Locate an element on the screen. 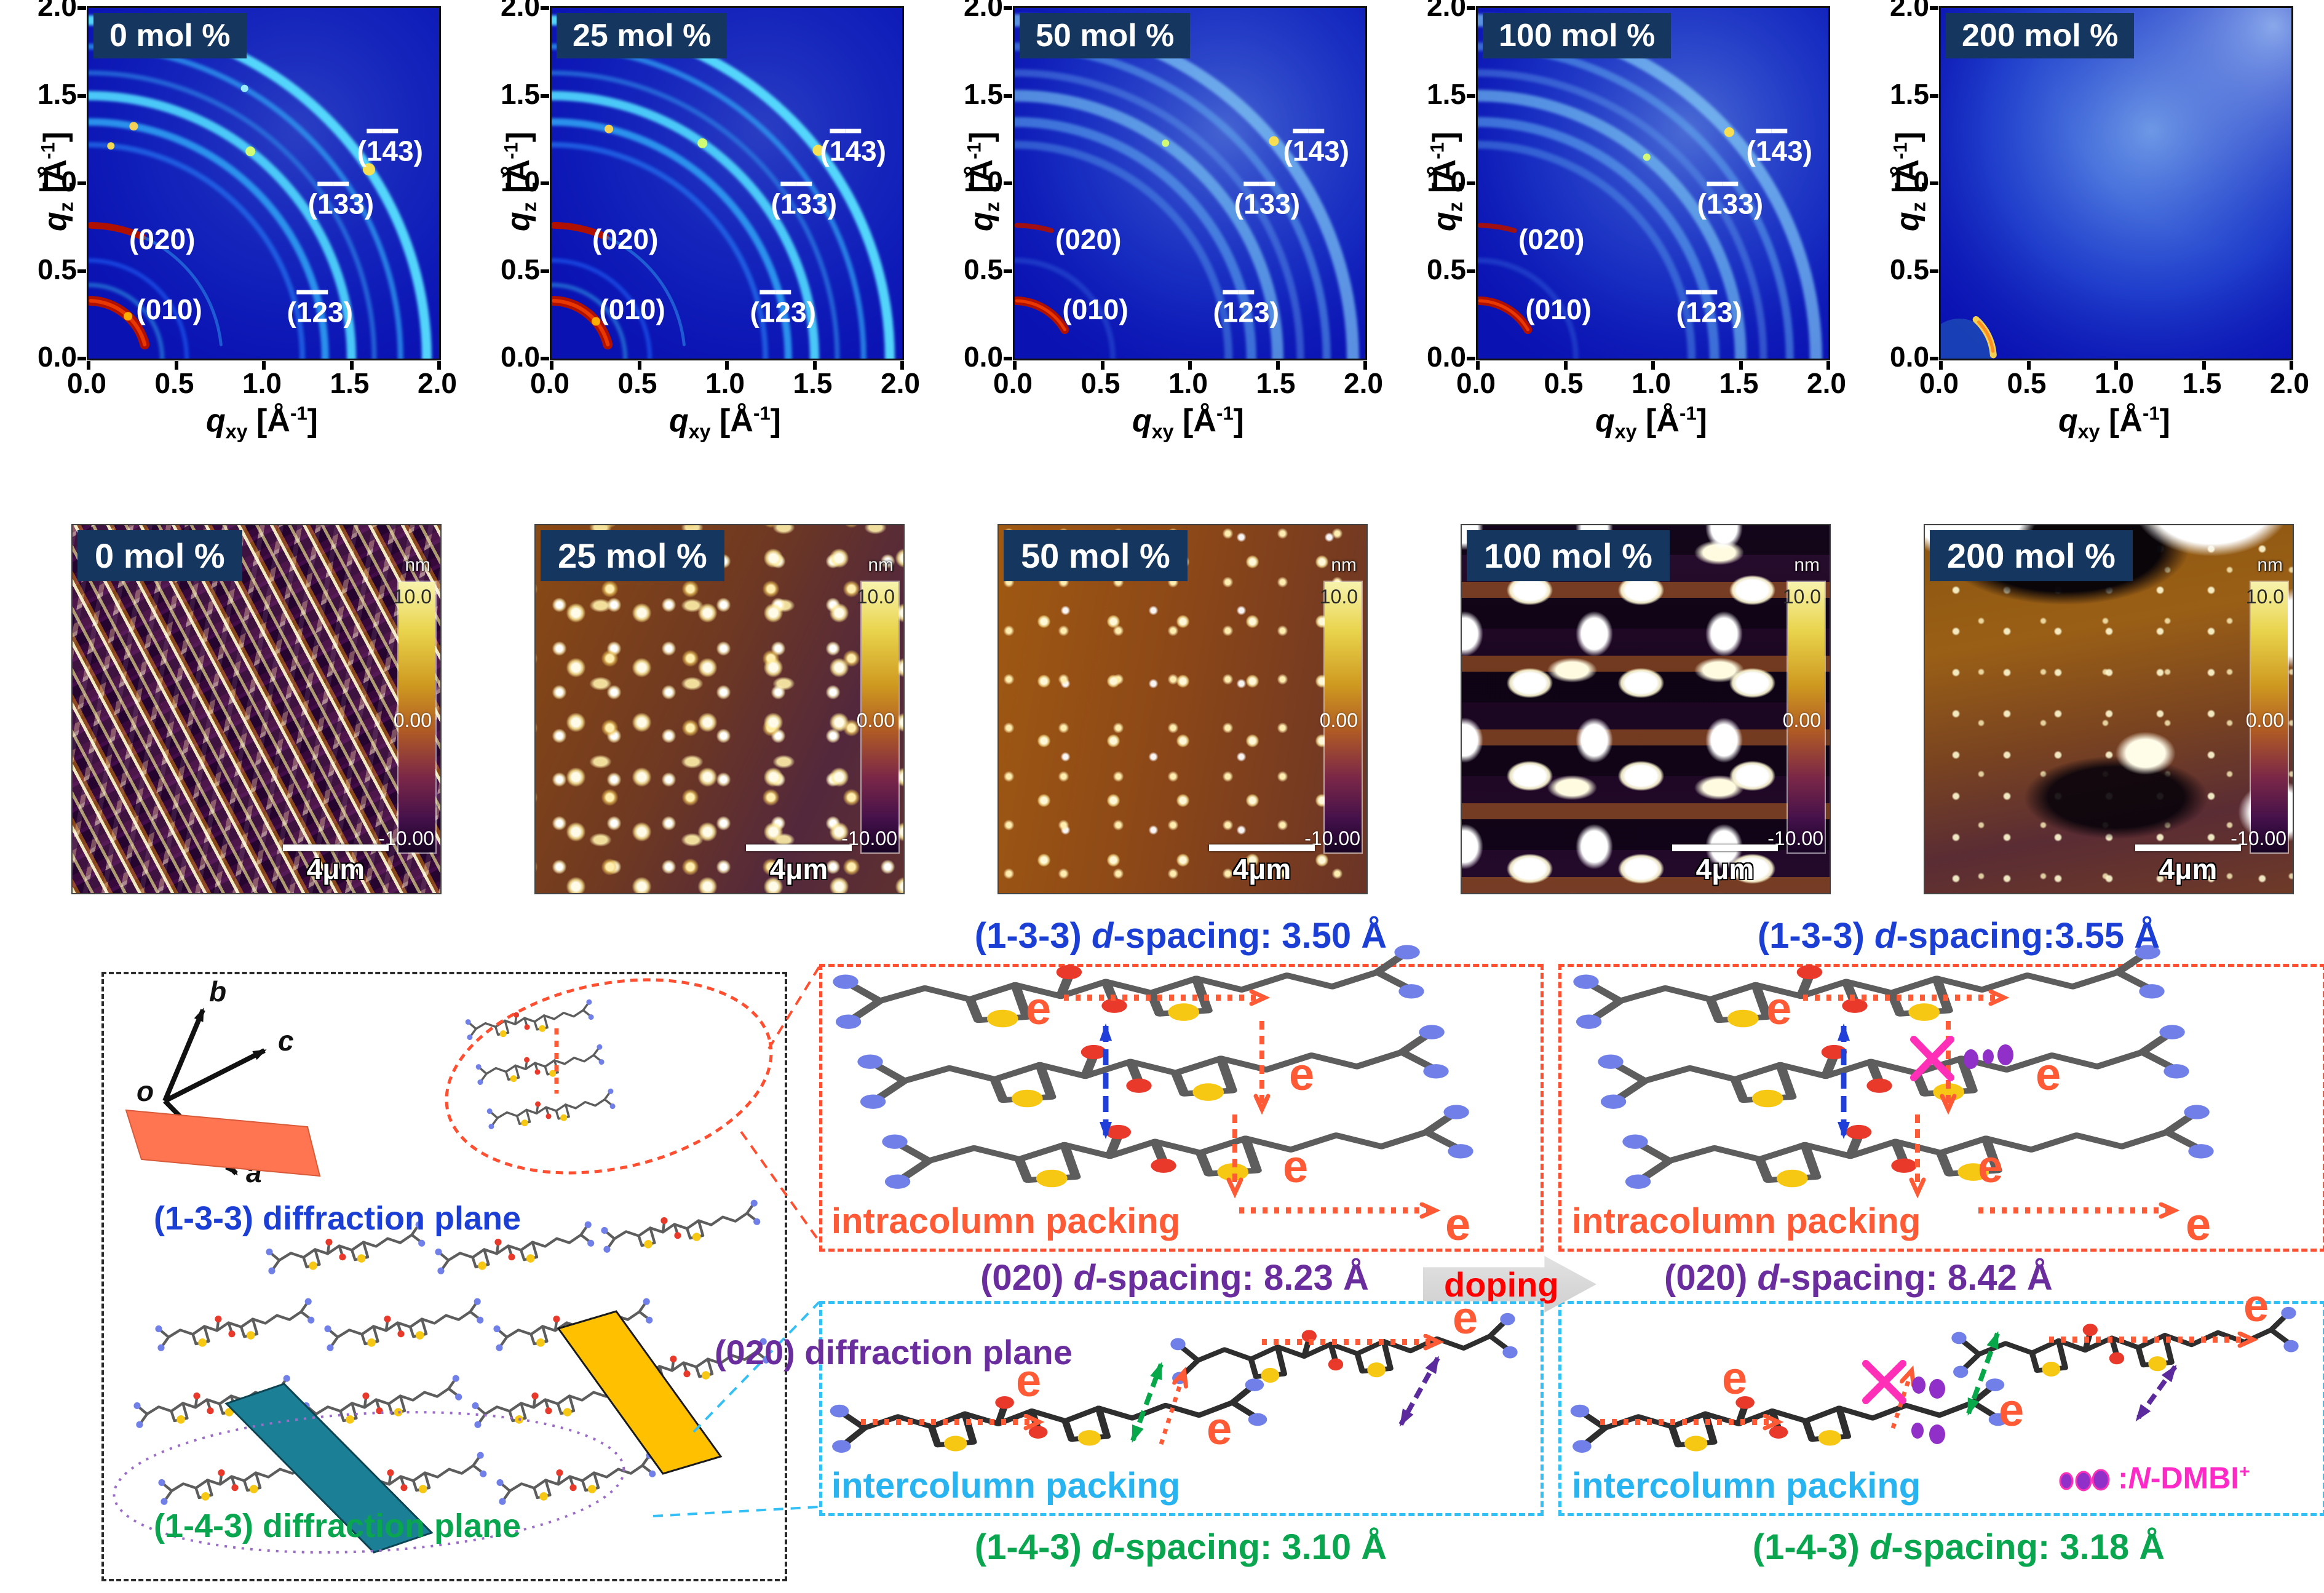 The height and width of the screenshot is (1593, 2324). afm-image: 100 mol % nm 10.0 0.00 -10.00 4μm is located at coordinates (1646, 709).